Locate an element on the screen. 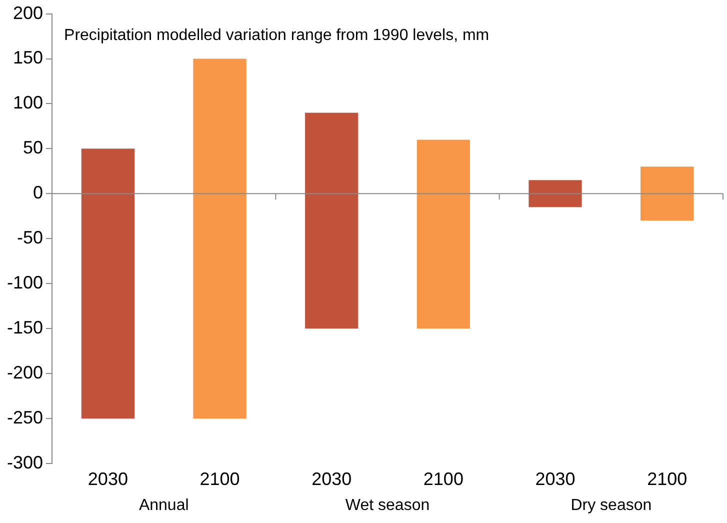 The height and width of the screenshot is (523, 727). text: Wet season is located at coordinates (387, 505).